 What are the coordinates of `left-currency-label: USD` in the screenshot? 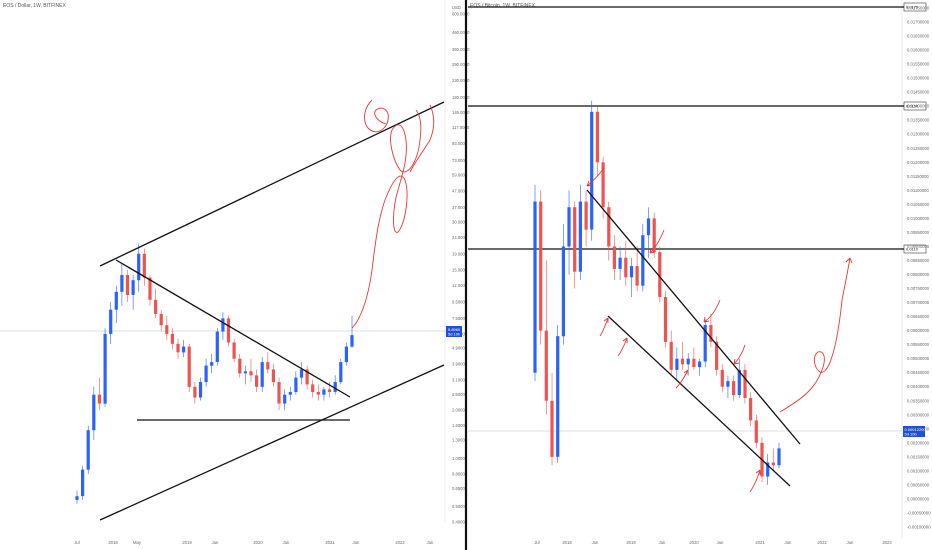 It's located at (456, 7).